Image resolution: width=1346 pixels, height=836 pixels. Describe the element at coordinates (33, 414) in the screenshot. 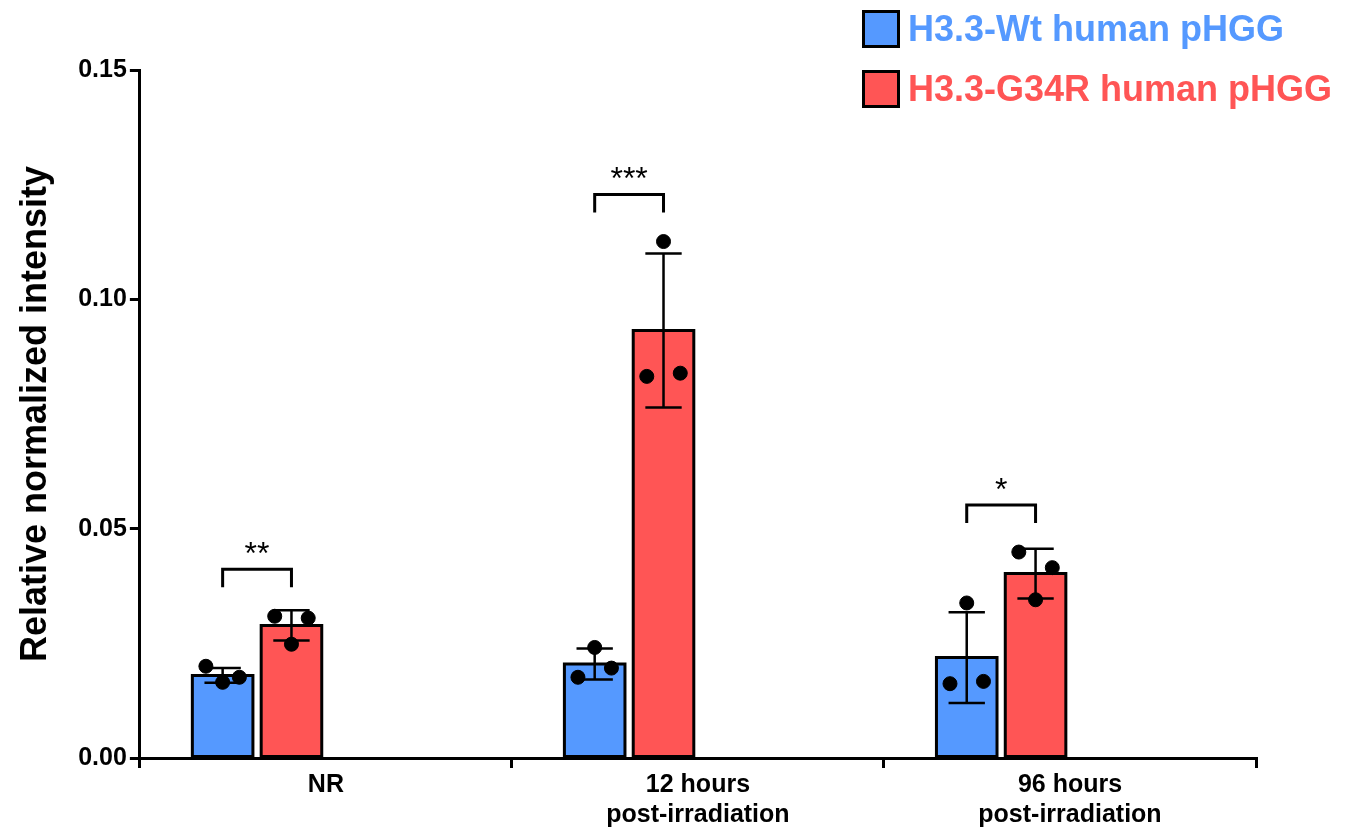

I see `y-axis-title: Relative normalized intensity` at that location.